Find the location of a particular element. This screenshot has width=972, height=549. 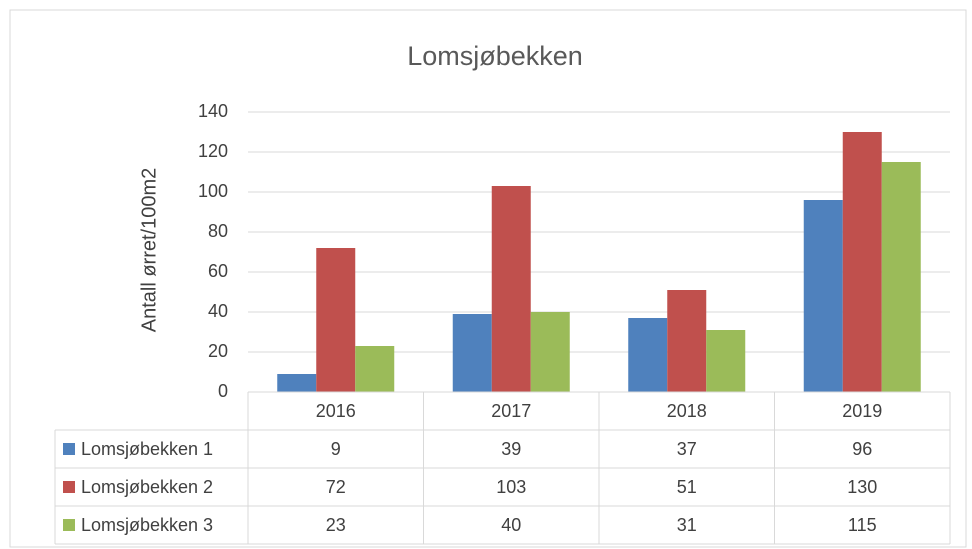

y-tick-label: 20 is located at coordinates (218, 351).